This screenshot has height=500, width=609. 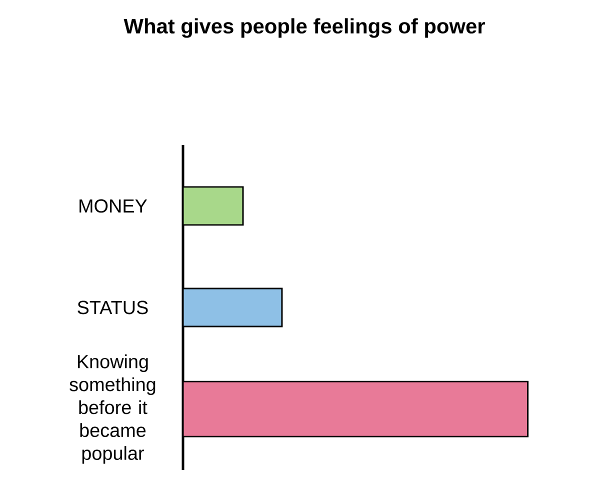 I want to click on y-tick-label: STATUS, so click(x=113, y=307).